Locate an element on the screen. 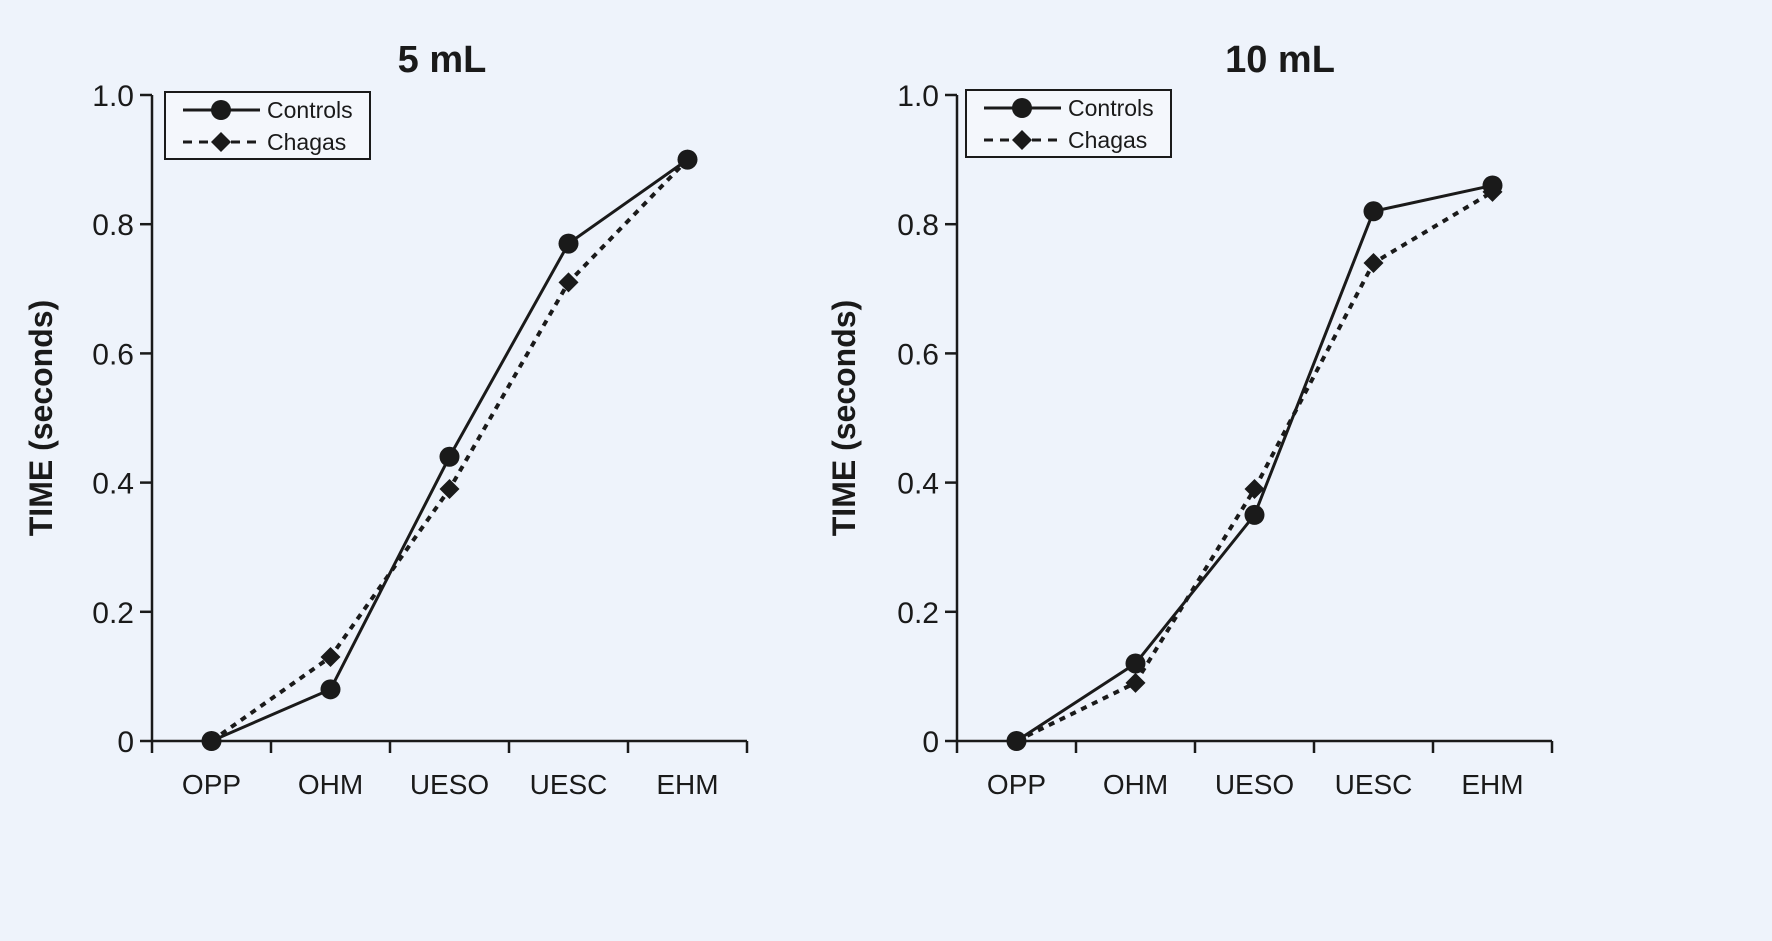  chart-title: 10 mL is located at coordinates (1280, 60).